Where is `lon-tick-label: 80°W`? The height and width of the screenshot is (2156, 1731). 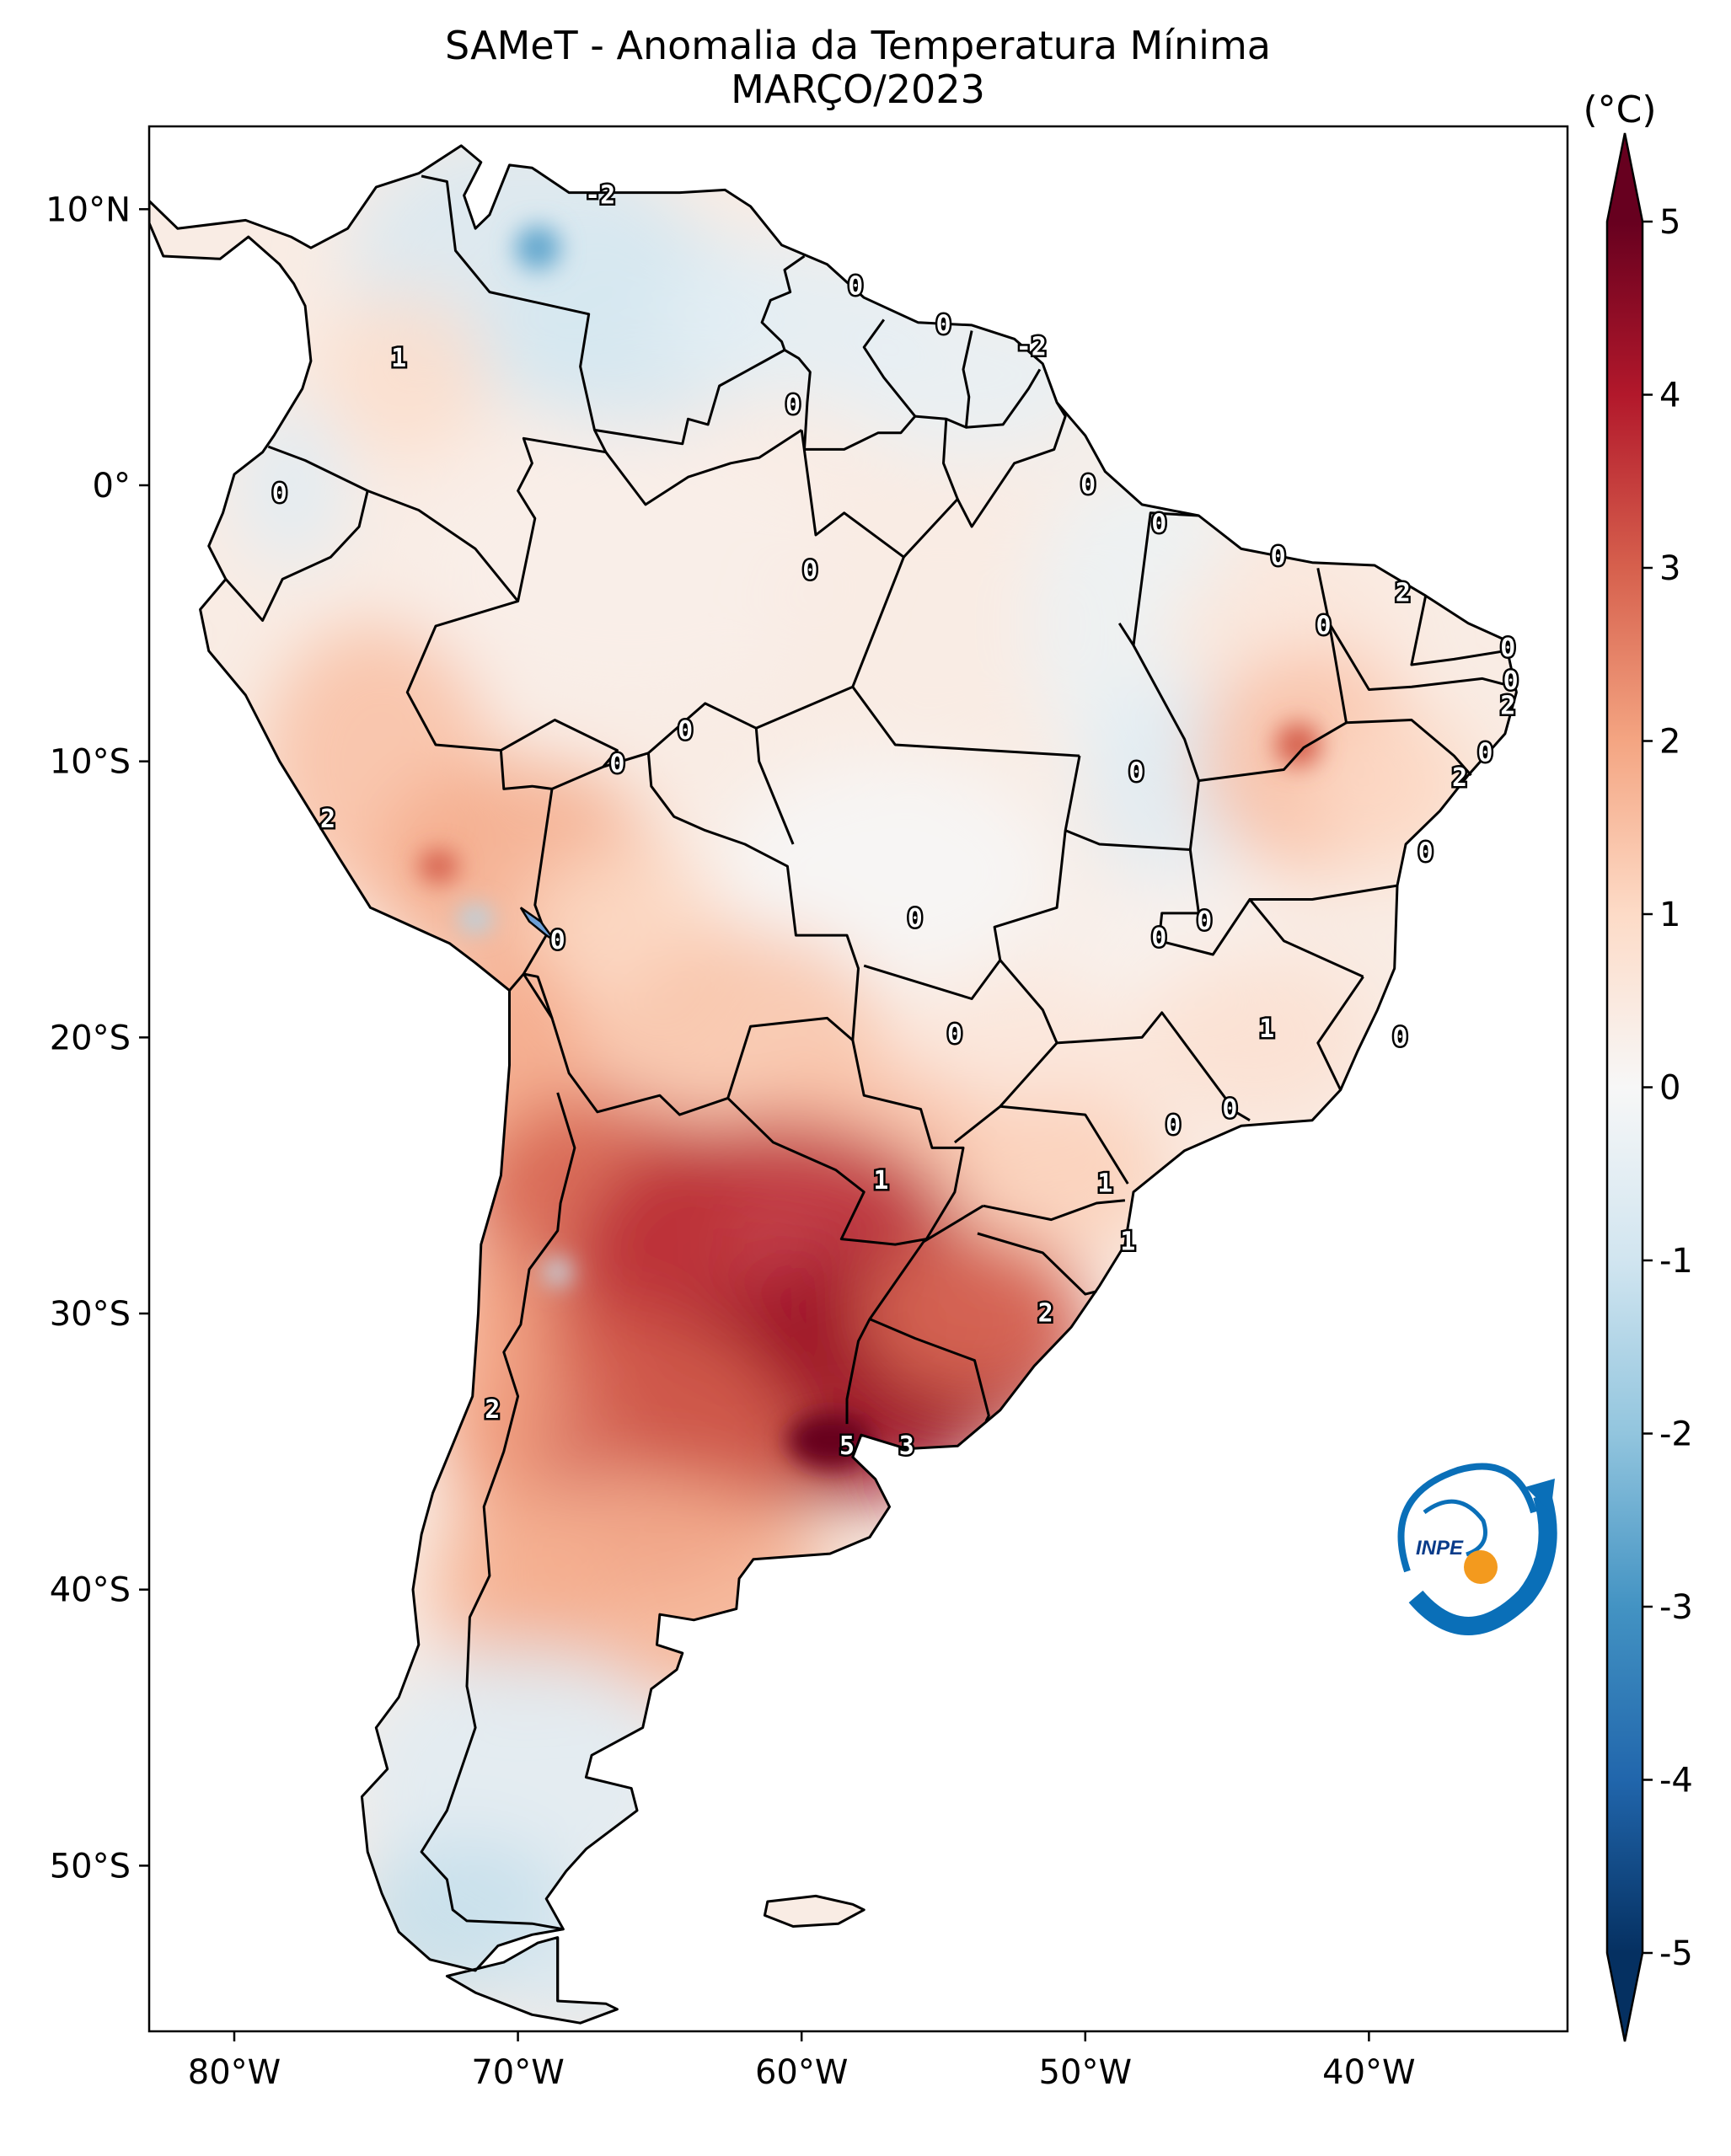 lon-tick-label: 80°W is located at coordinates (234, 2072).